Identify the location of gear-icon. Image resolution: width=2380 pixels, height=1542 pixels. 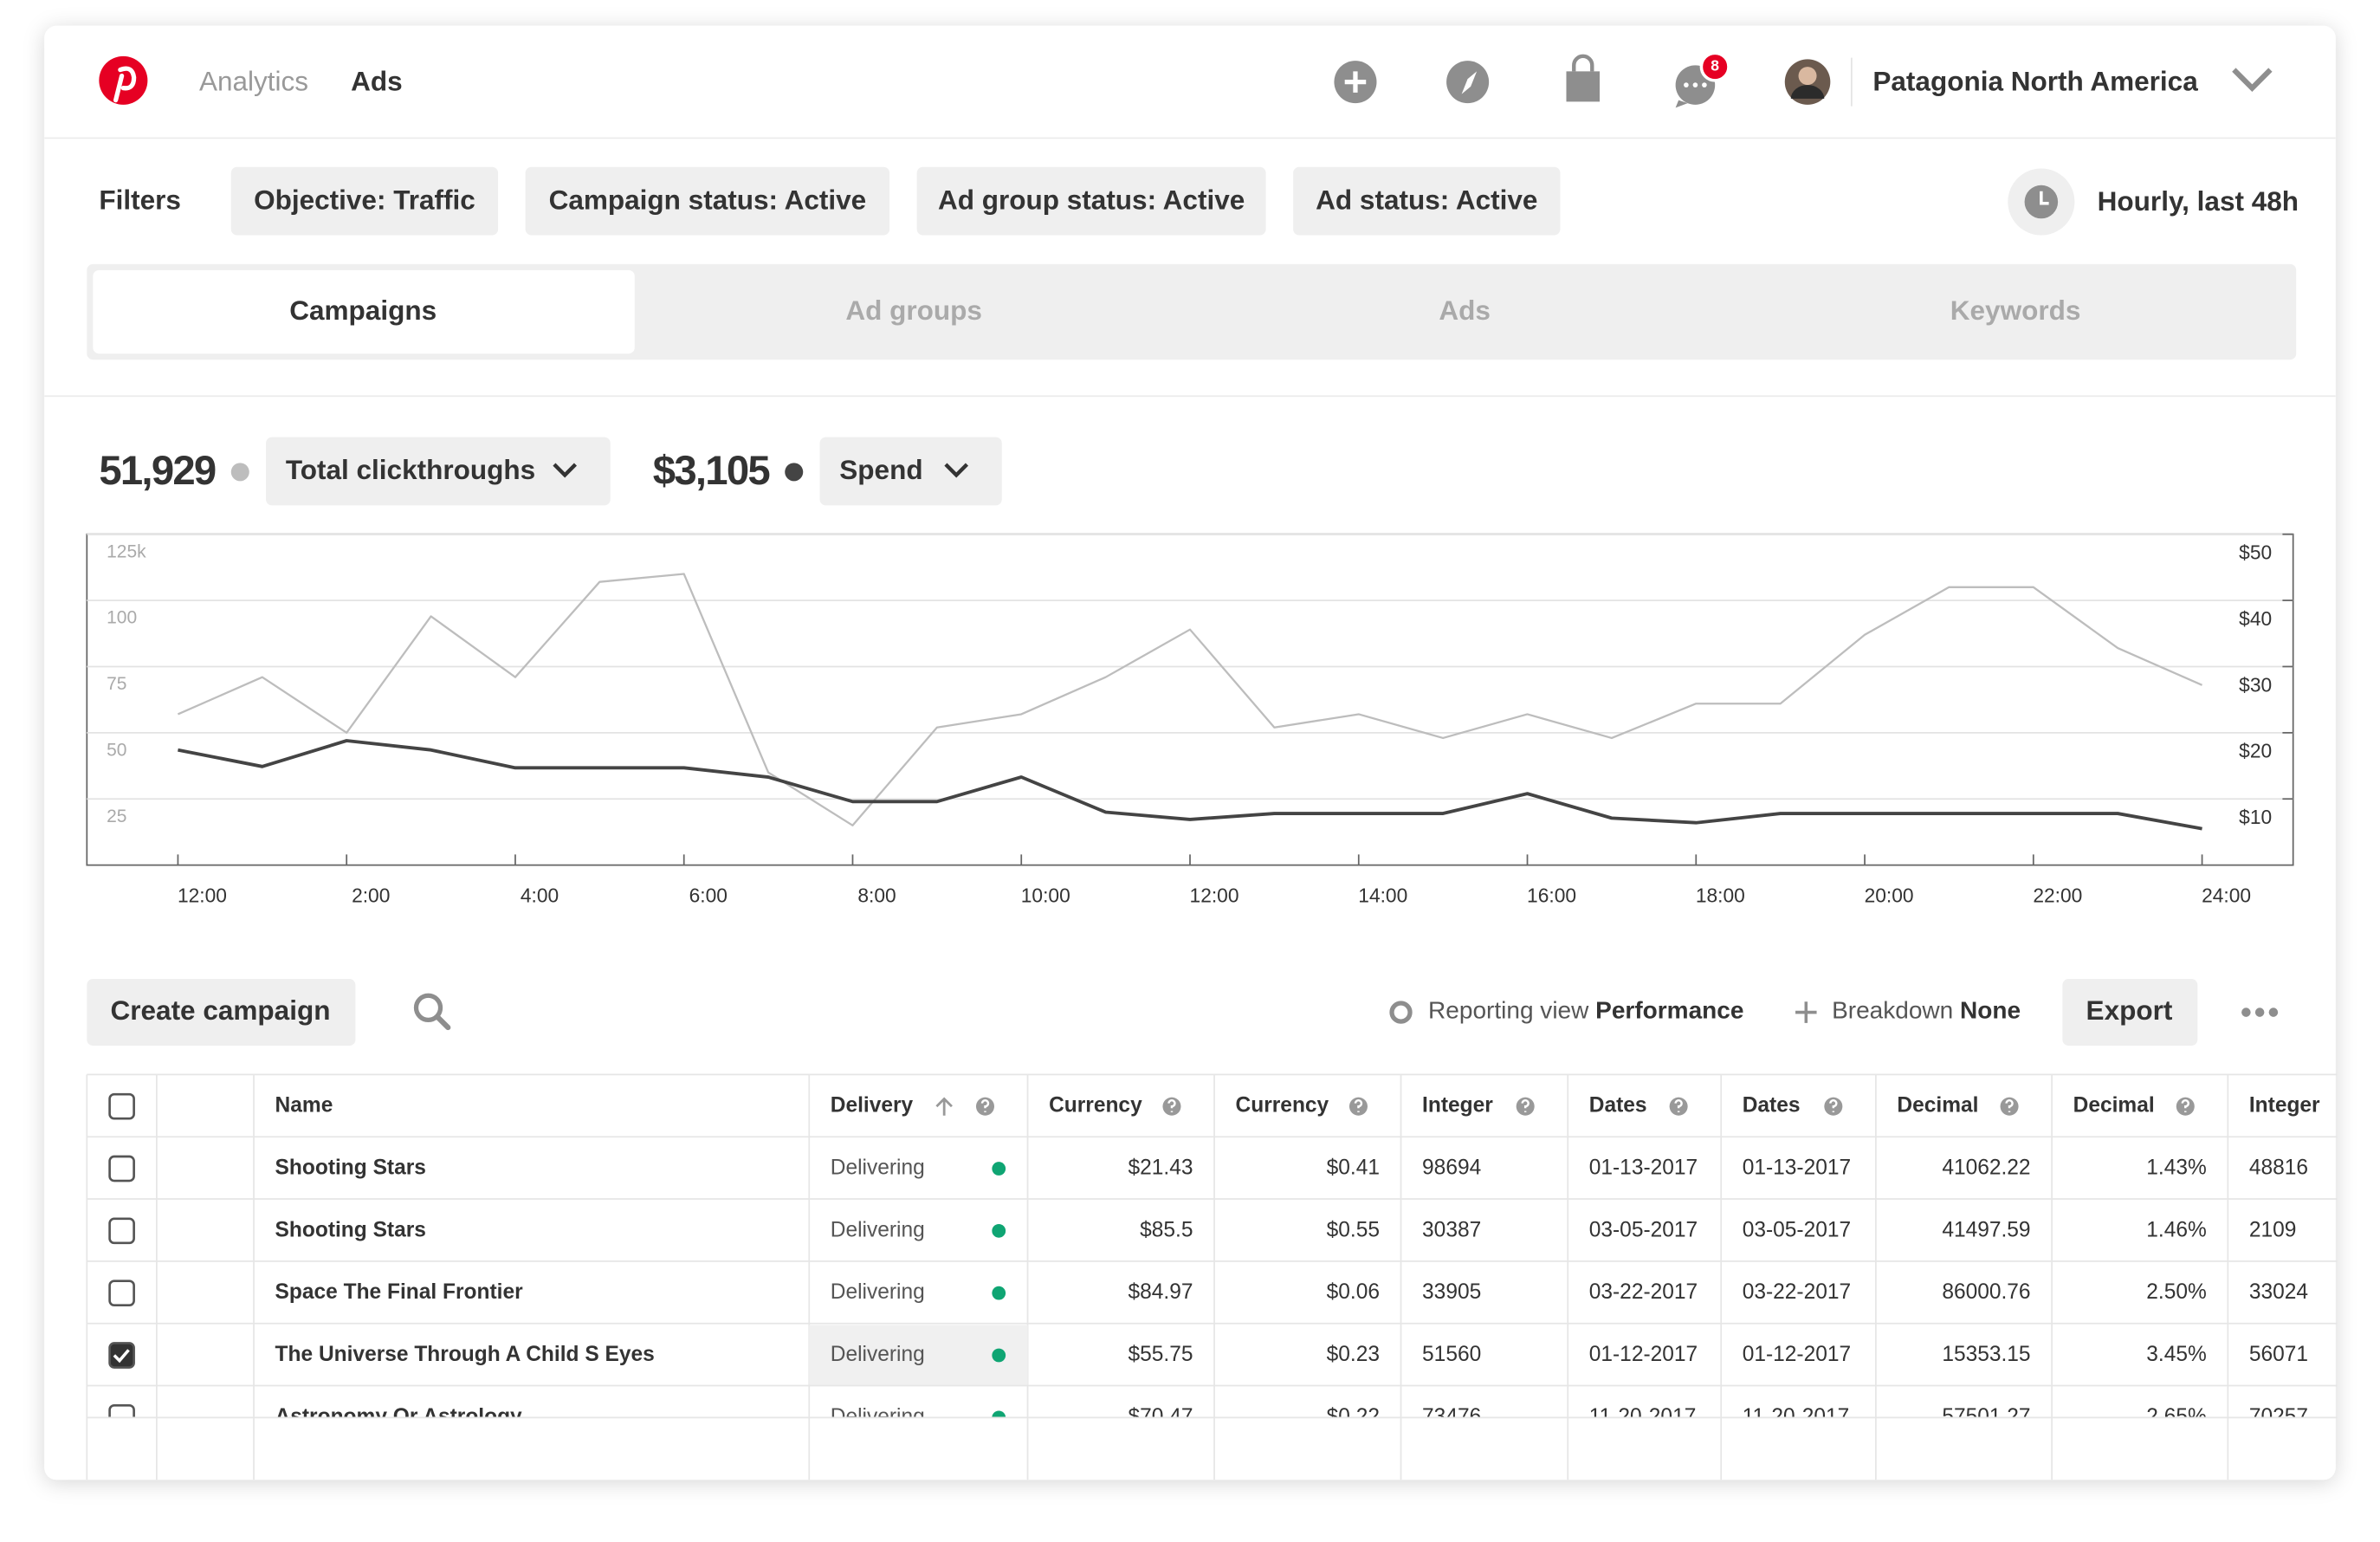
(1401, 1012).